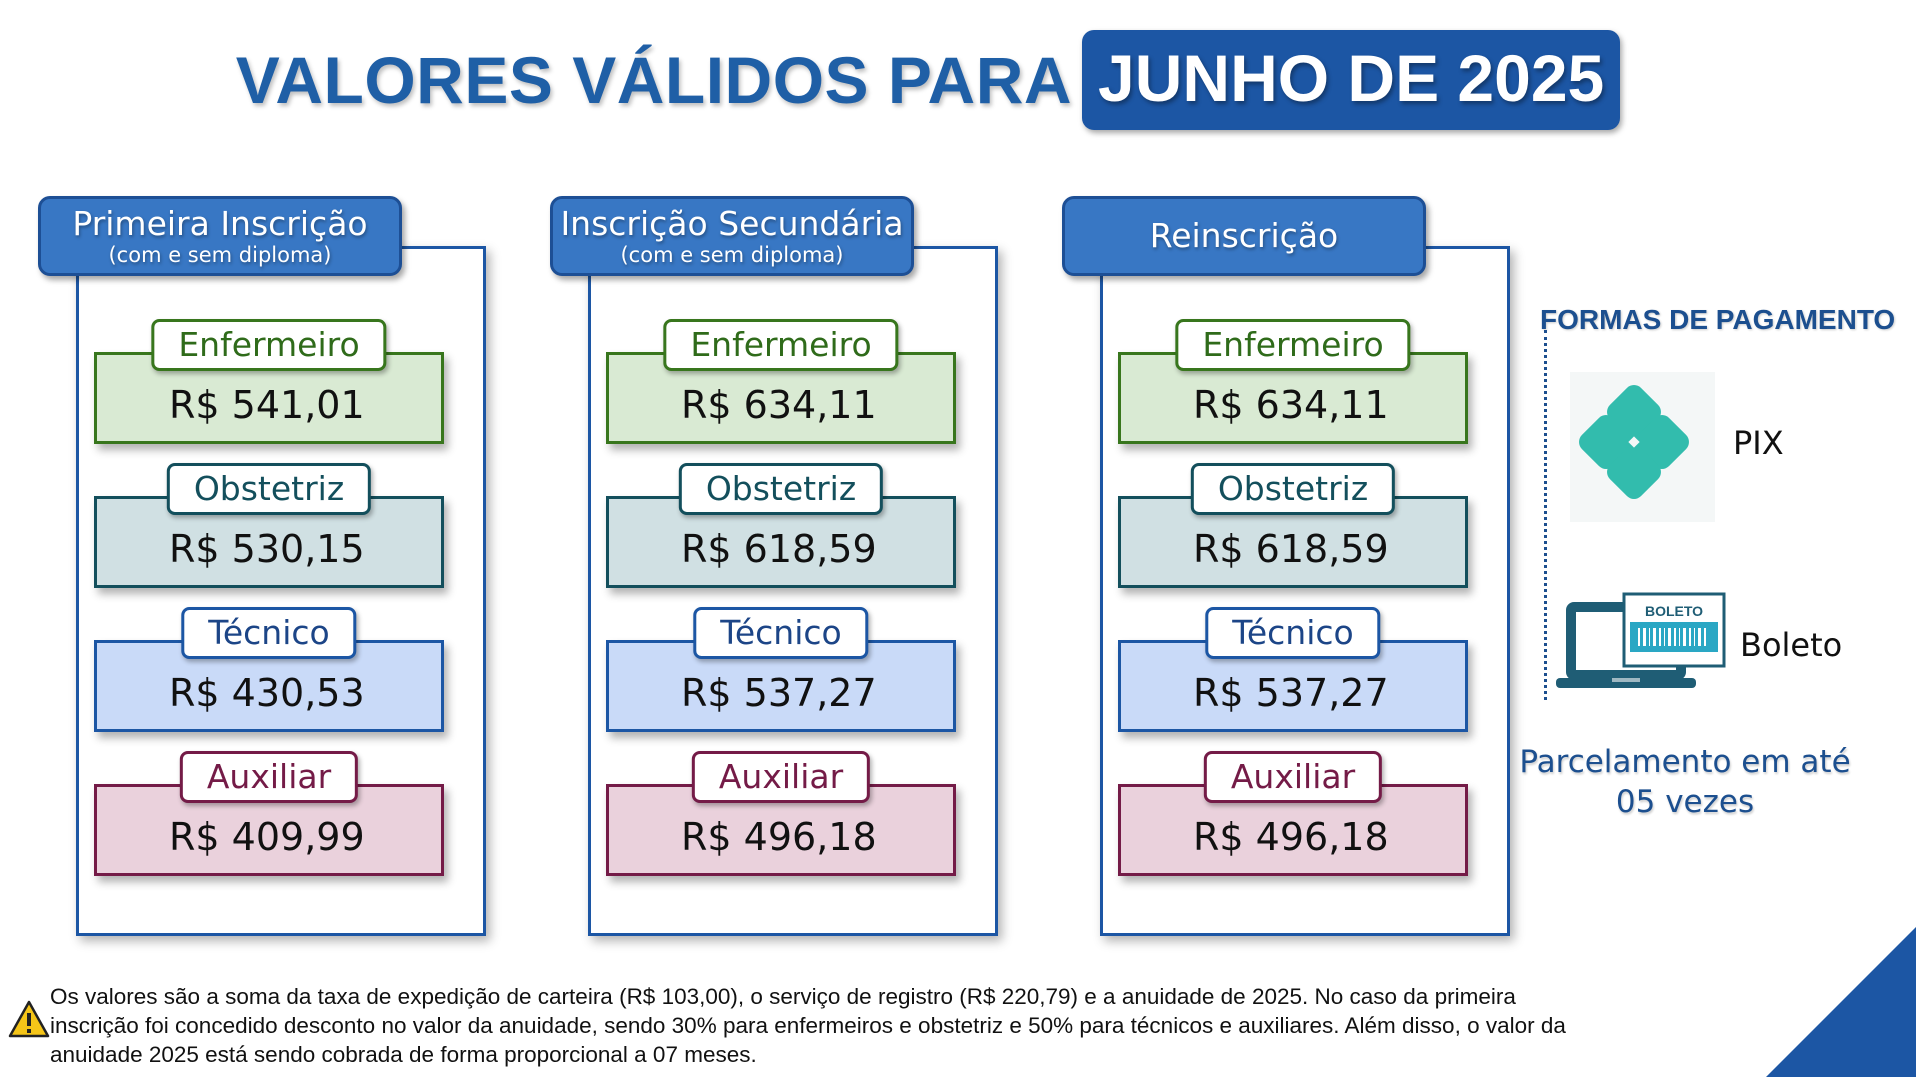 The width and height of the screenshot is (1916, 1077). What do you see at coordinates (220, 223) in the screenshot?
I see `column-header-title: Primeira Inscrição` at bounding box center [220, 223].